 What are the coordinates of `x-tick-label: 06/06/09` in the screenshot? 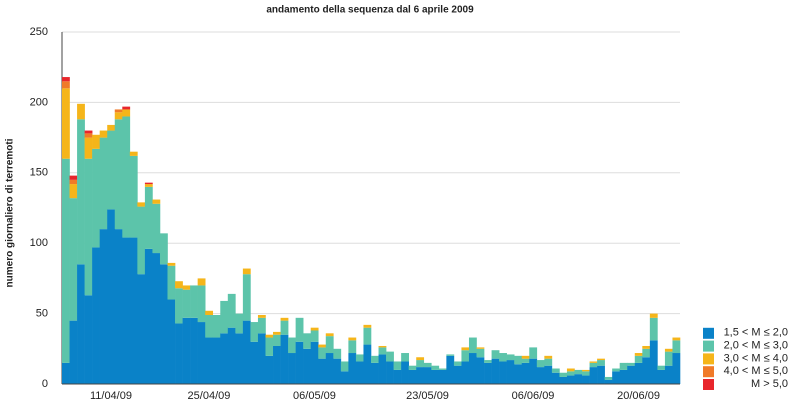 It's located at (533, 396).